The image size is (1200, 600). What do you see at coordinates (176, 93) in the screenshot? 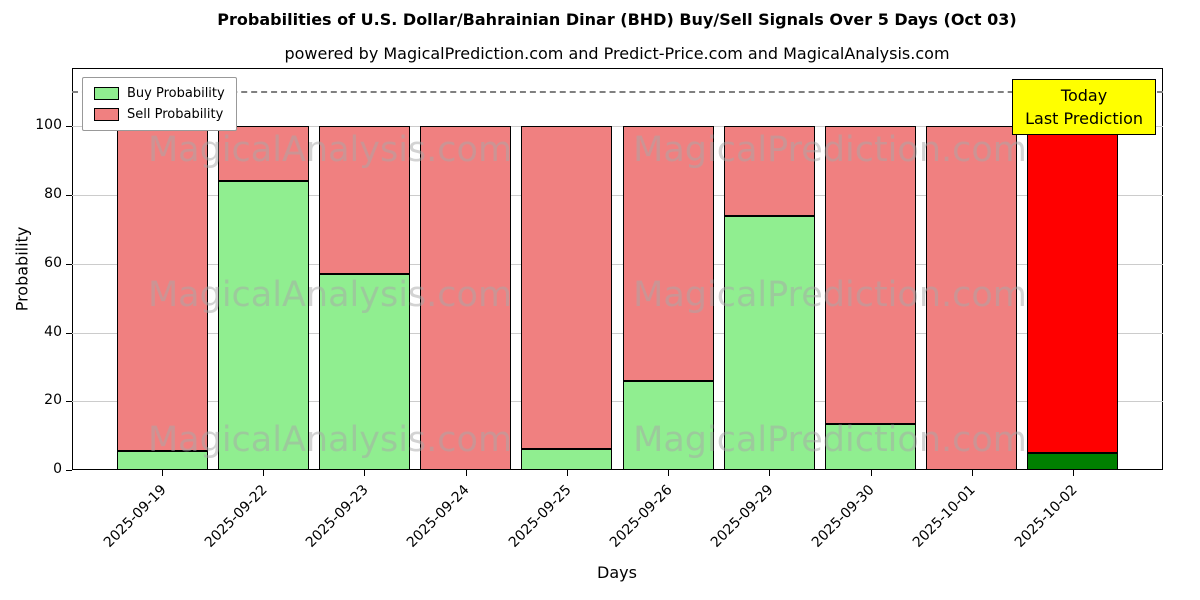
I see `legend-label-buy: Buy Probability` at bounding box center [176, 93].